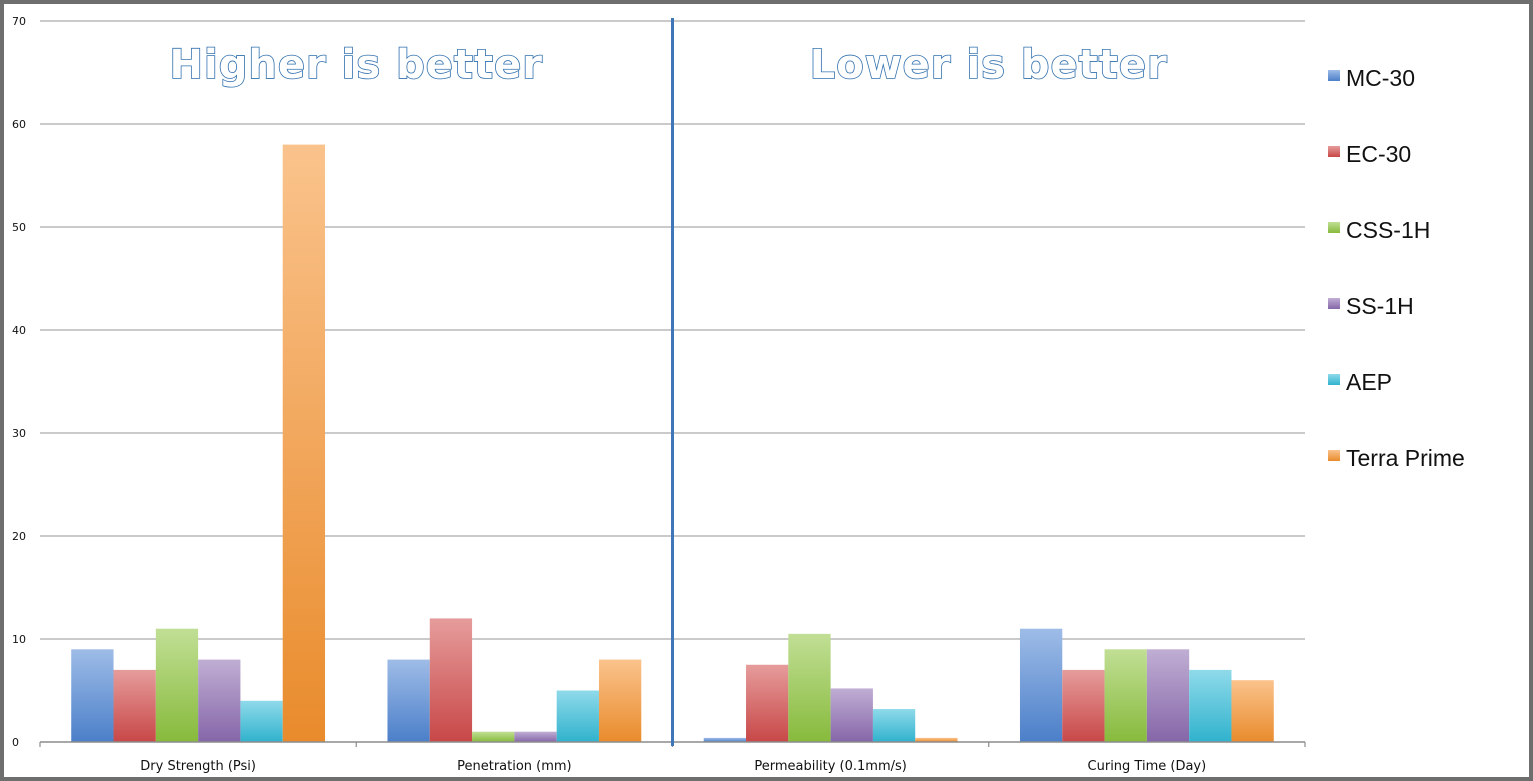 The image size is (1533, 781). Describe the element at coordinates (19, 536) in the screenshot. I see `y-tick-label: 20` at that location.